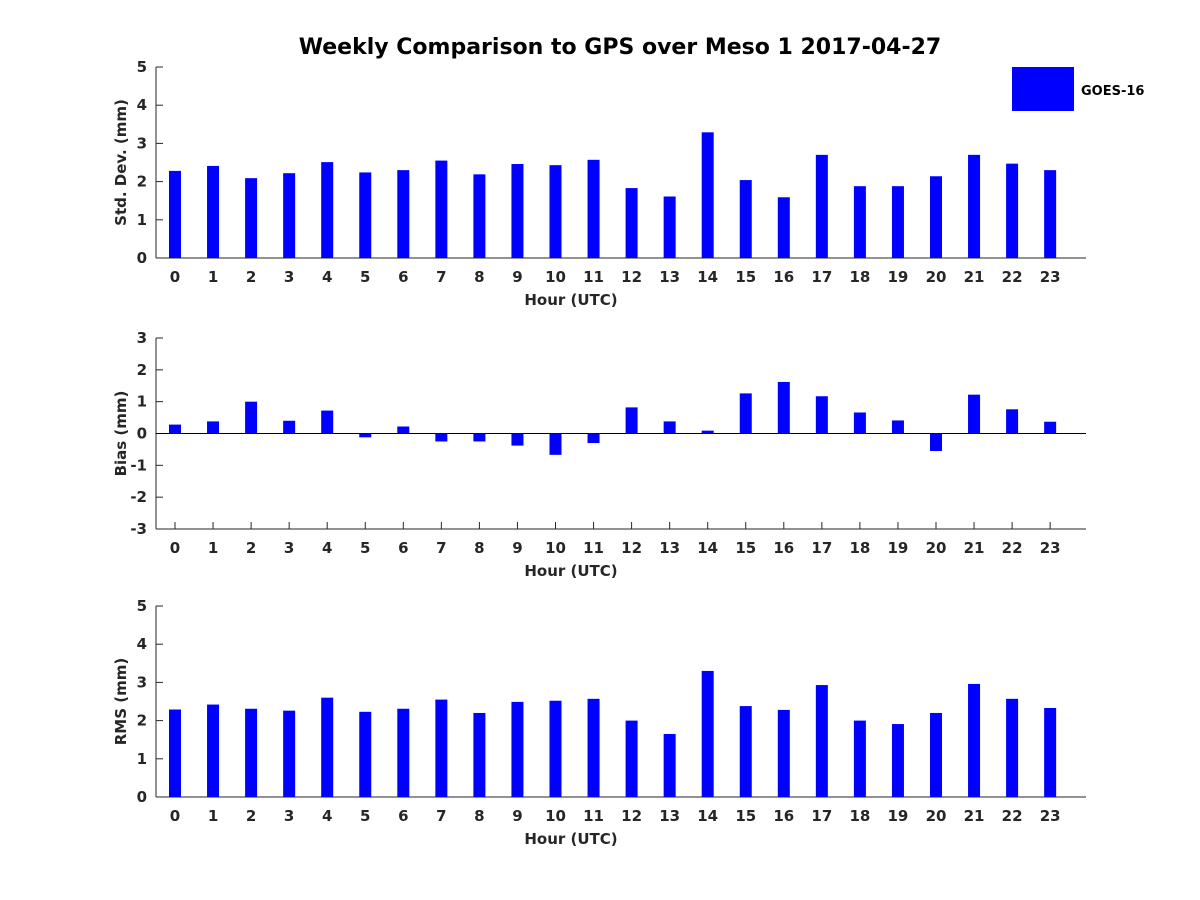 This screenshot has height=900, width=1200. What do you see at coordinates (175, 816) in the screenshot?
I see `x-tick-label: 0` at bounding box center [175, 816].